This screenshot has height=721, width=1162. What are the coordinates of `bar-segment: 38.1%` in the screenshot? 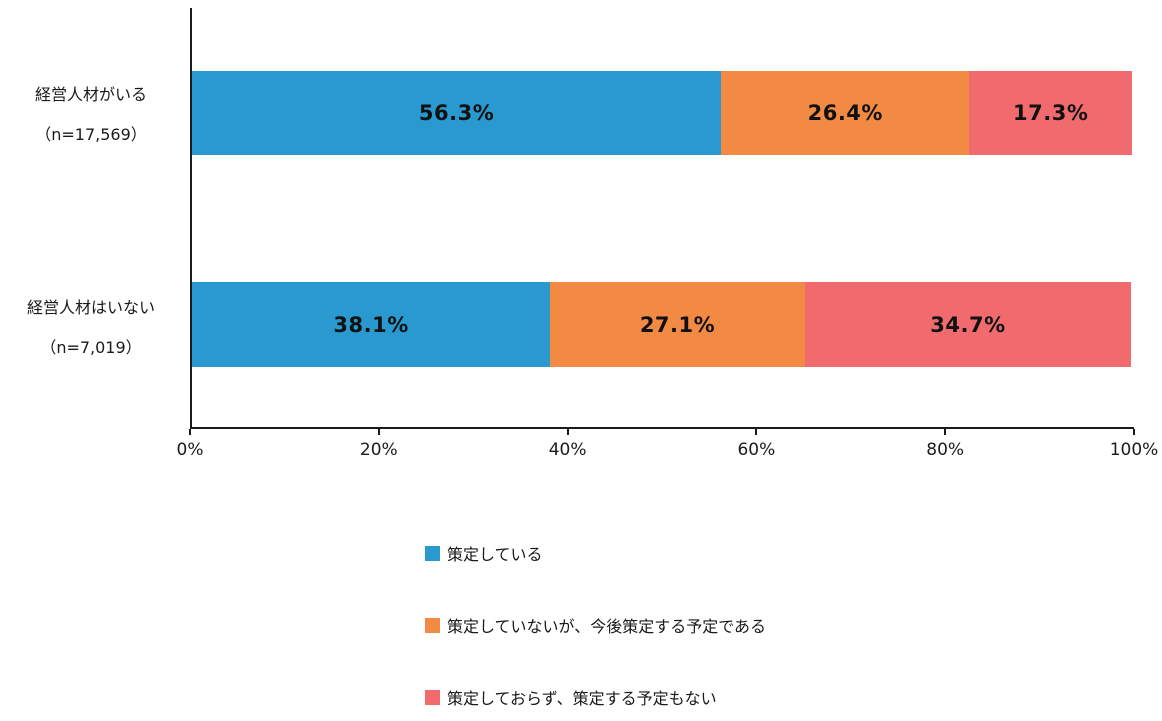 It's located at (371, 324).